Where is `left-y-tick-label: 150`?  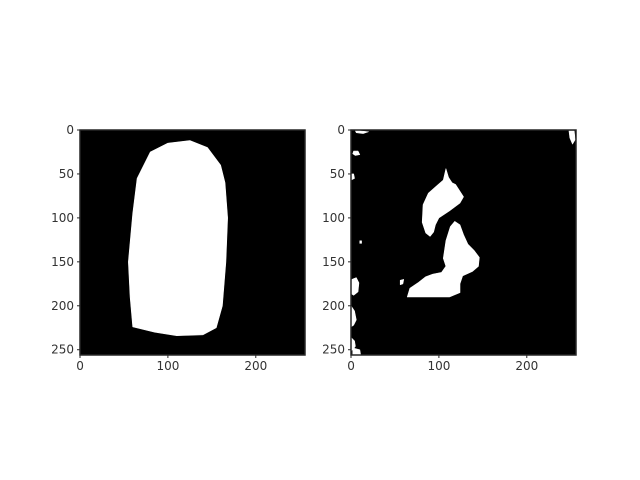 left-y-tick-label: 150 is located at coordinates (62, 262).